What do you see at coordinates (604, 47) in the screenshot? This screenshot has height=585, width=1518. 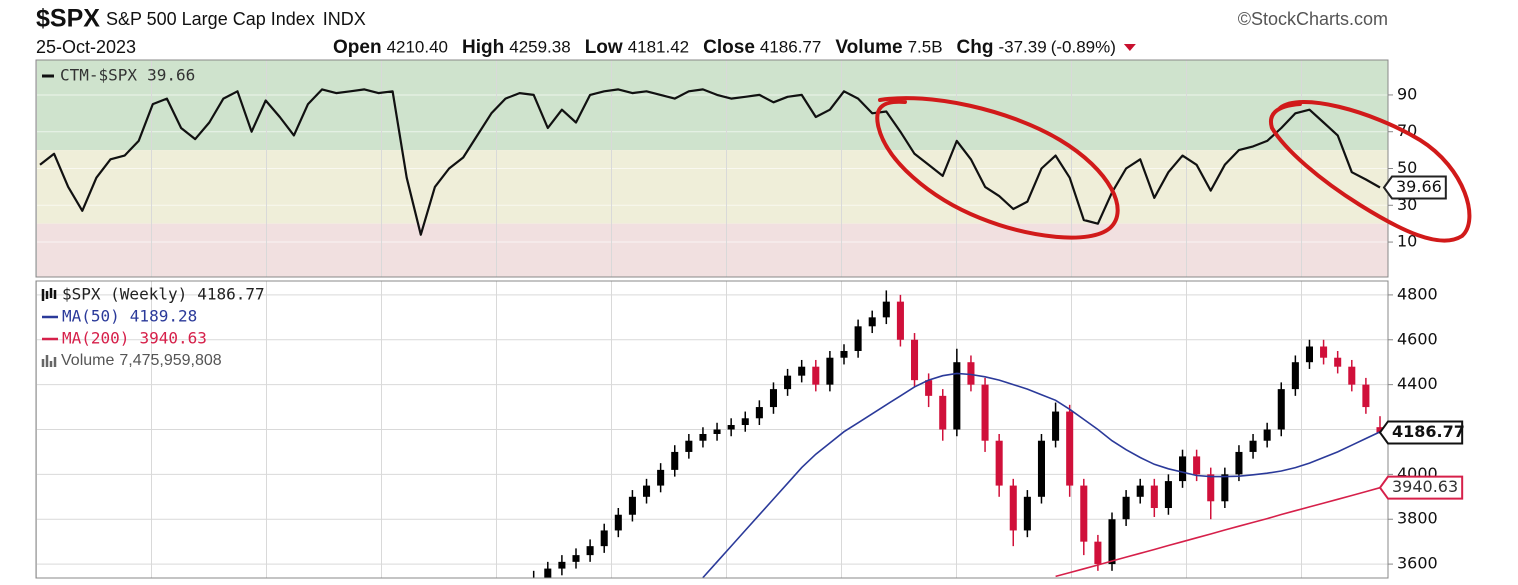 I see `quote-label: Low` at bounding box center [604, 47].